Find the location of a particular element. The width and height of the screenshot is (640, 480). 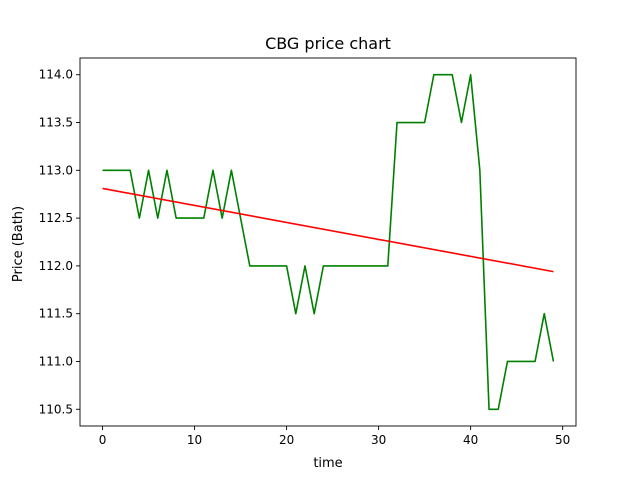

x-tick-label: 20 is located at coordinates (286, 440).